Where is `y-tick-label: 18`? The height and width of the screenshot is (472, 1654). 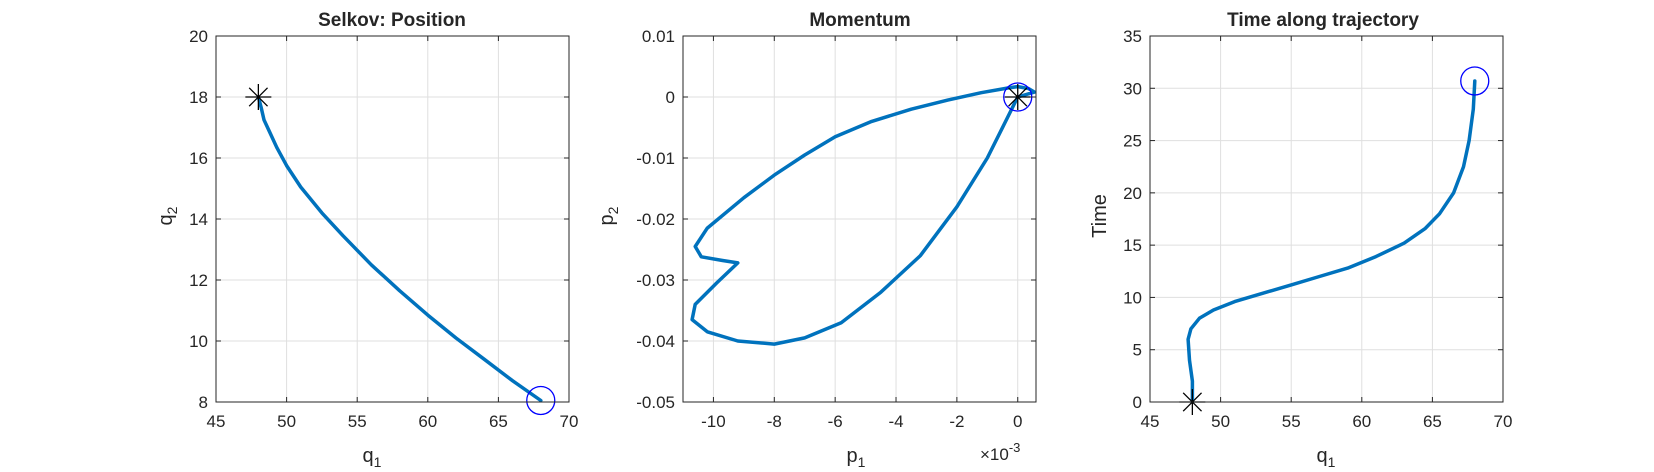 y-tick-label: 18 is located at coordinates (198, 97).